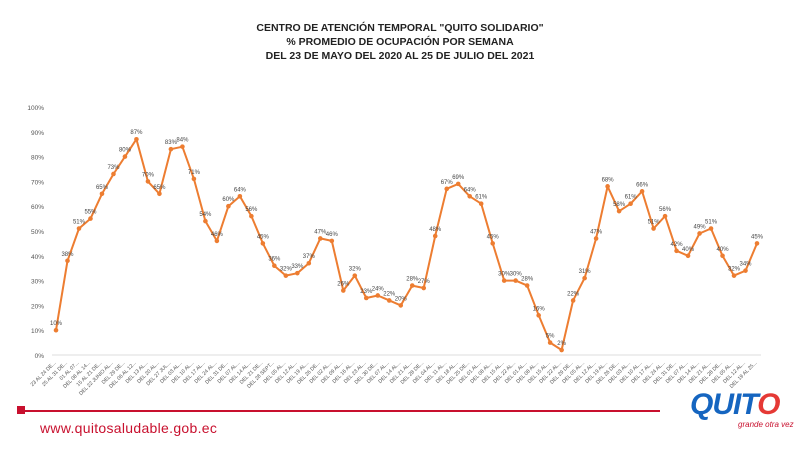  Describe the element at coordinates (677, 245) in the screenshot. I see `data-label: 42%` at that location.